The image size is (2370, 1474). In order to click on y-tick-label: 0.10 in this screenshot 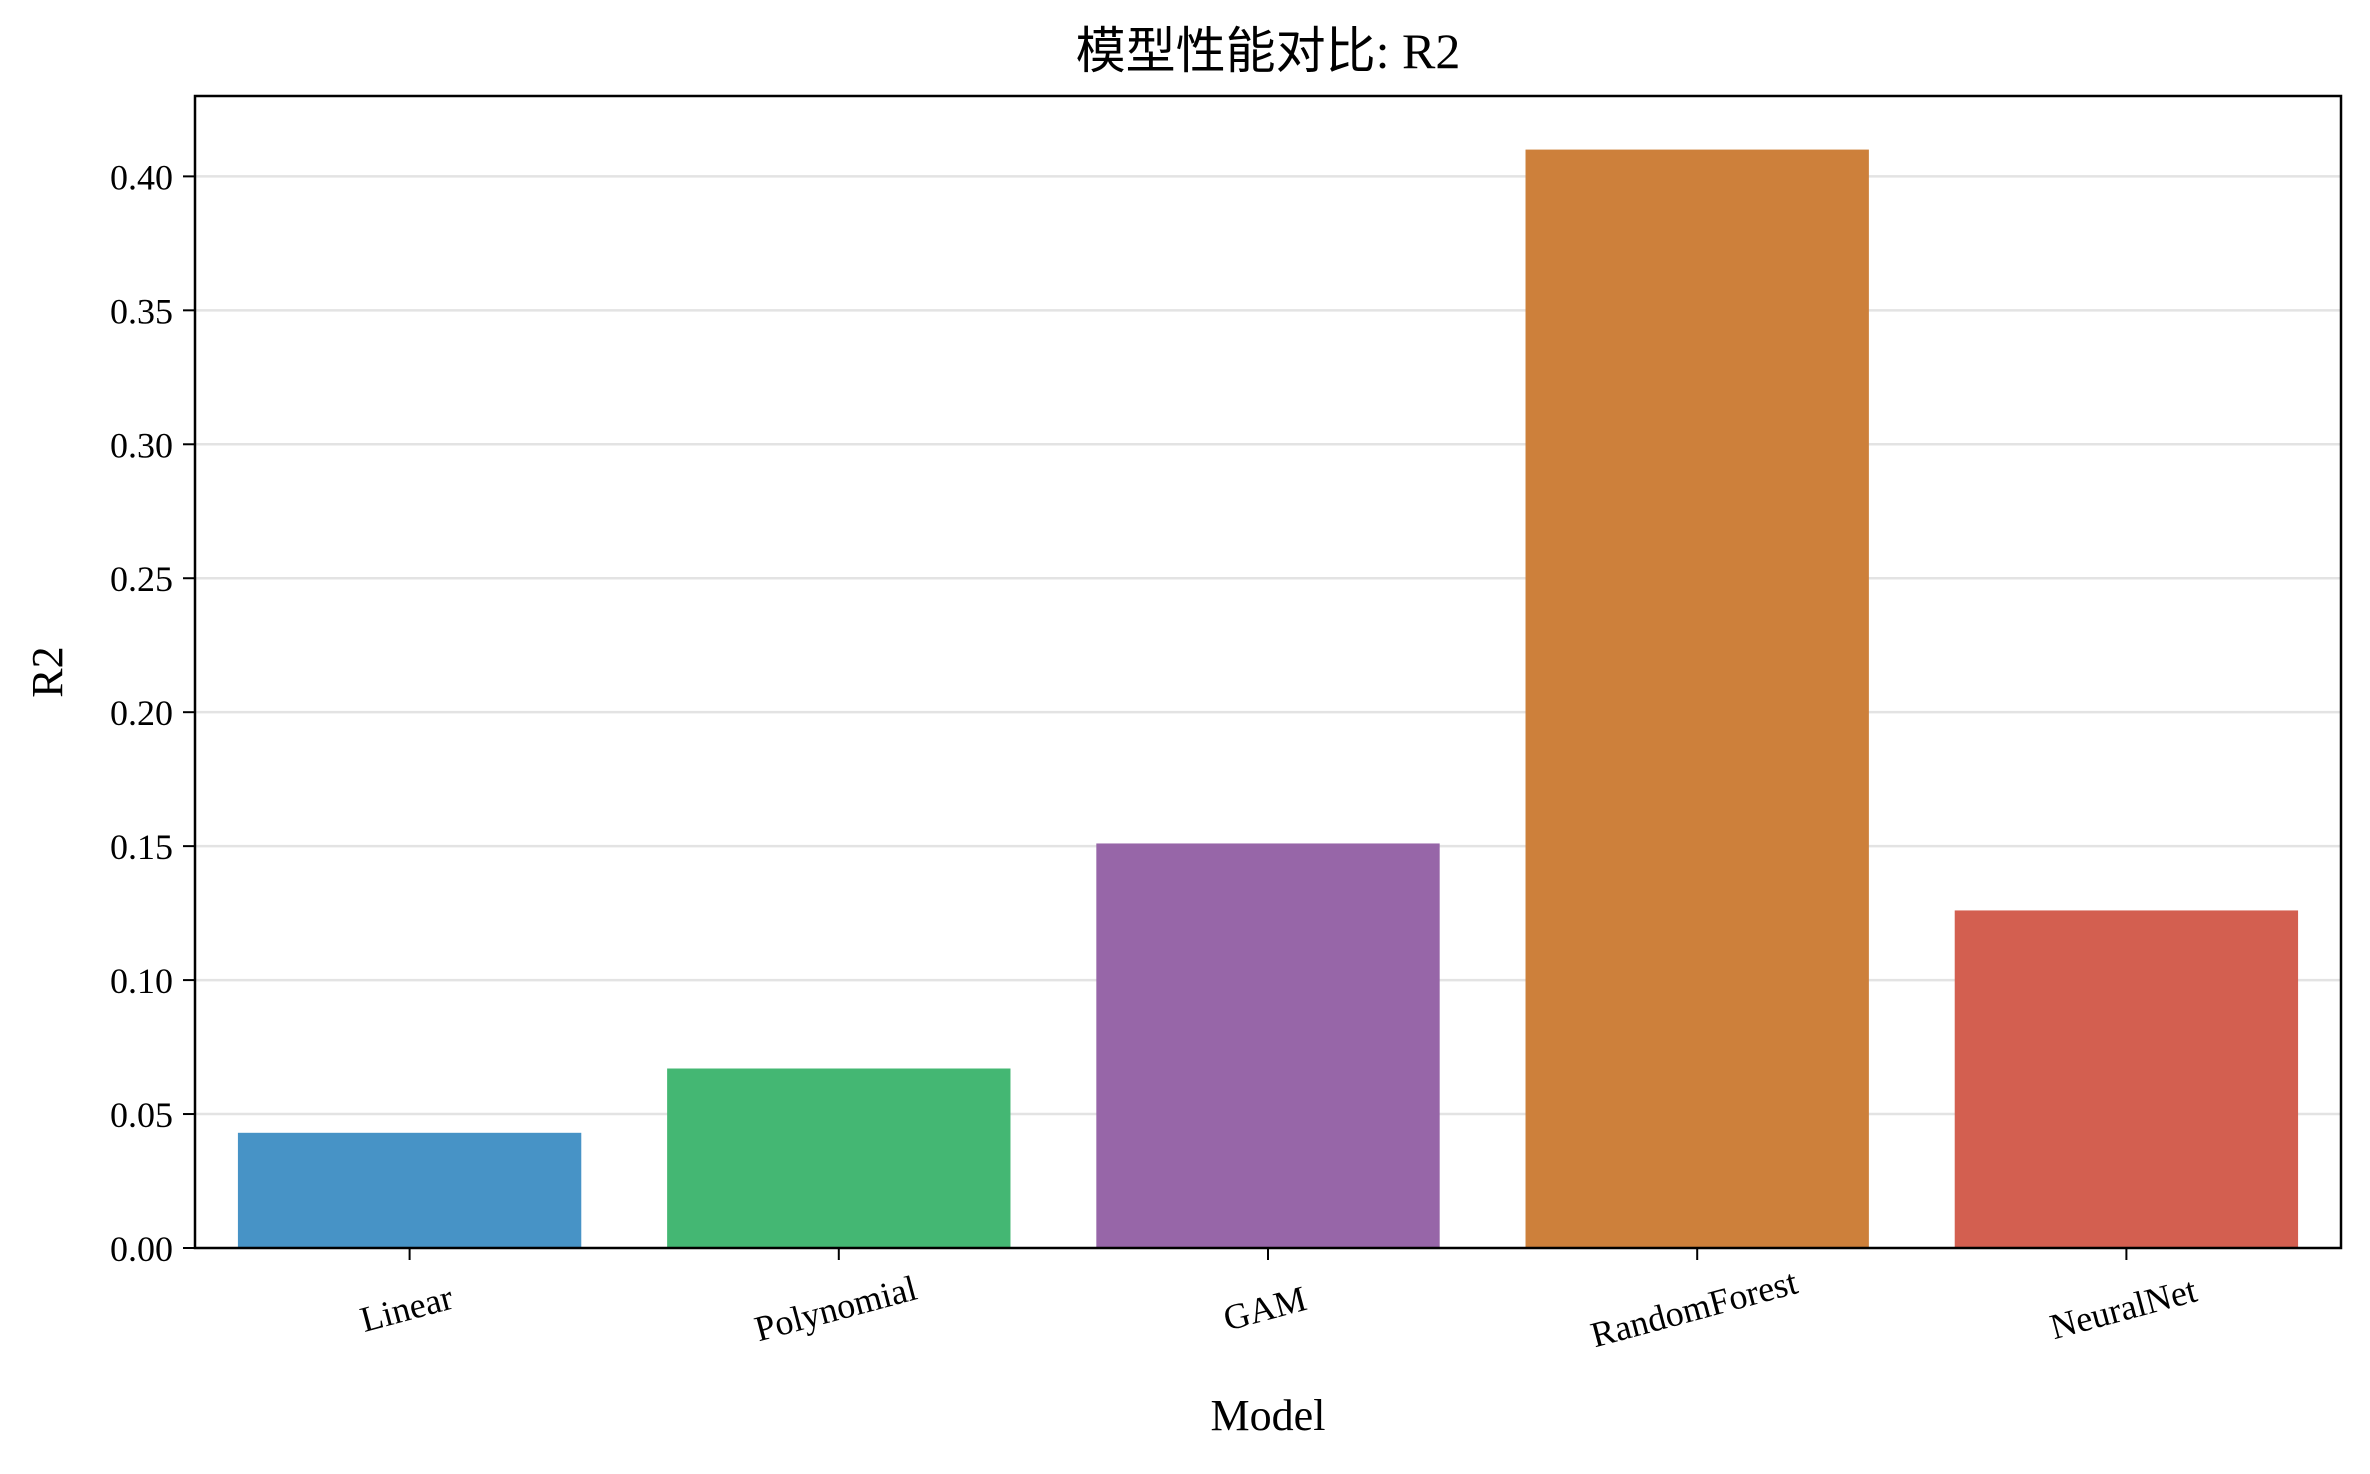, I will do `click(141, 981)`.